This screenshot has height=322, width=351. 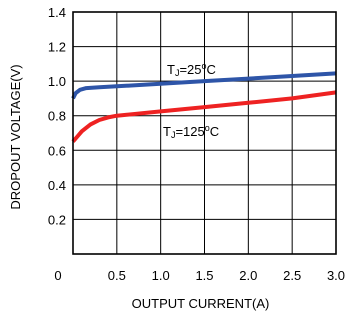 What do you see at coordinates (57, 185) in the screenshot?
I see `y-tick-label: 0.4` at bounding box center [57, 185].